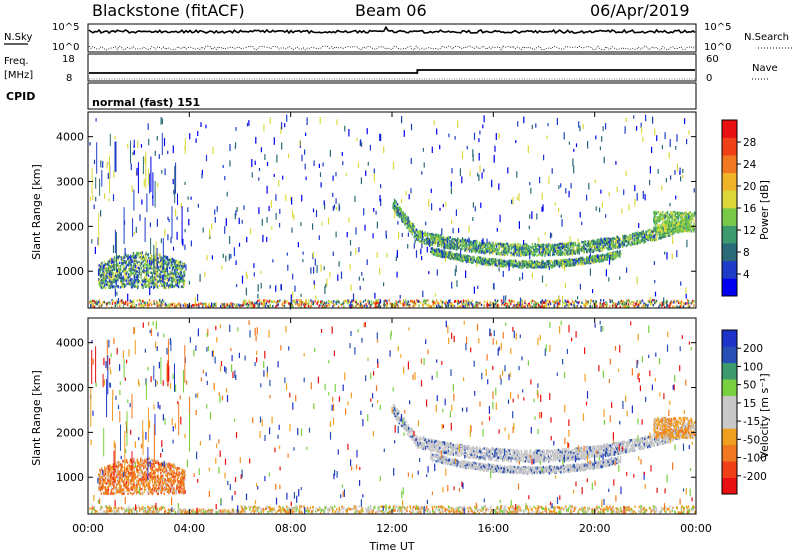 This screenshot has height=554, width=800. I want to click on nave-label: Nave, so click(765, 68).